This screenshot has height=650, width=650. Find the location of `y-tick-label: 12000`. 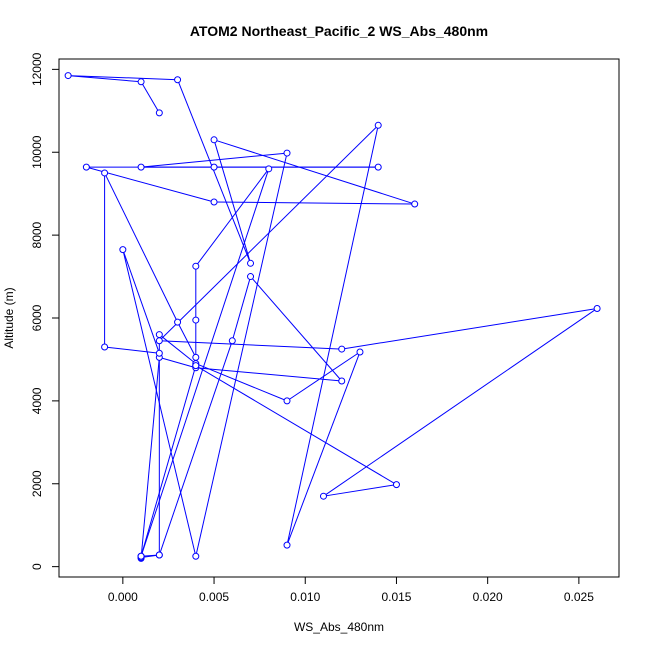

y-tick-label: 12000 is located at coordinates (37, 69).